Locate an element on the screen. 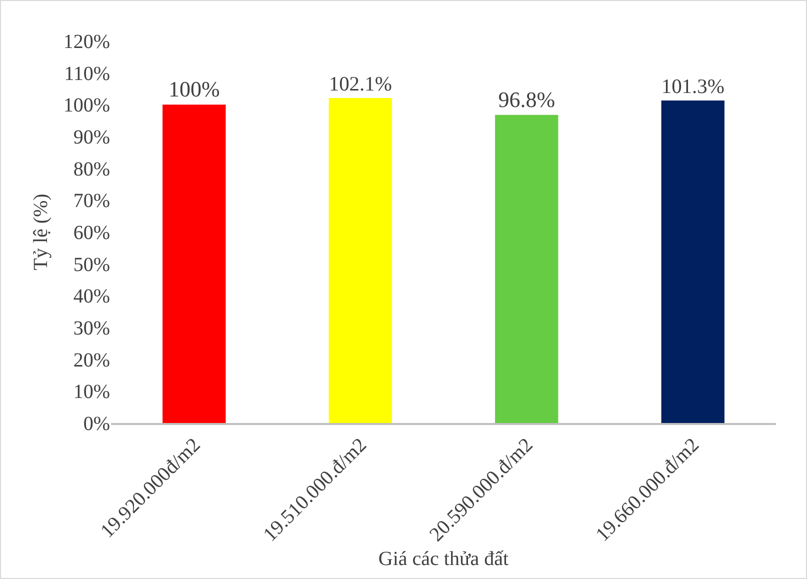 The width and height of the screenshot is (807, 579). y-axis-title: Tỷ lệ (%) is located at coordinates (41, 232).